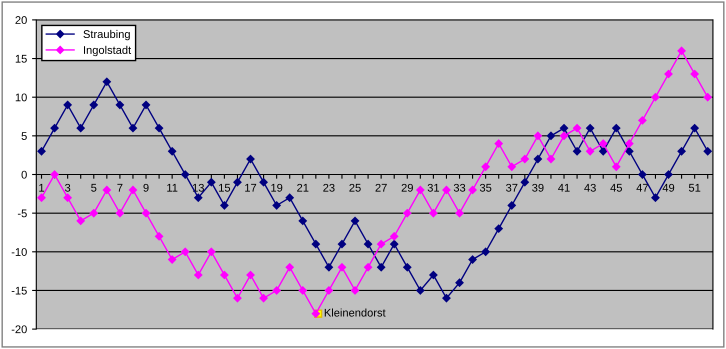 The image size is (726, 349). What do you see at coordinates (329, 188) in the screenshot?
I see `x-tick-label: 23` at bounding box center [329, 188].